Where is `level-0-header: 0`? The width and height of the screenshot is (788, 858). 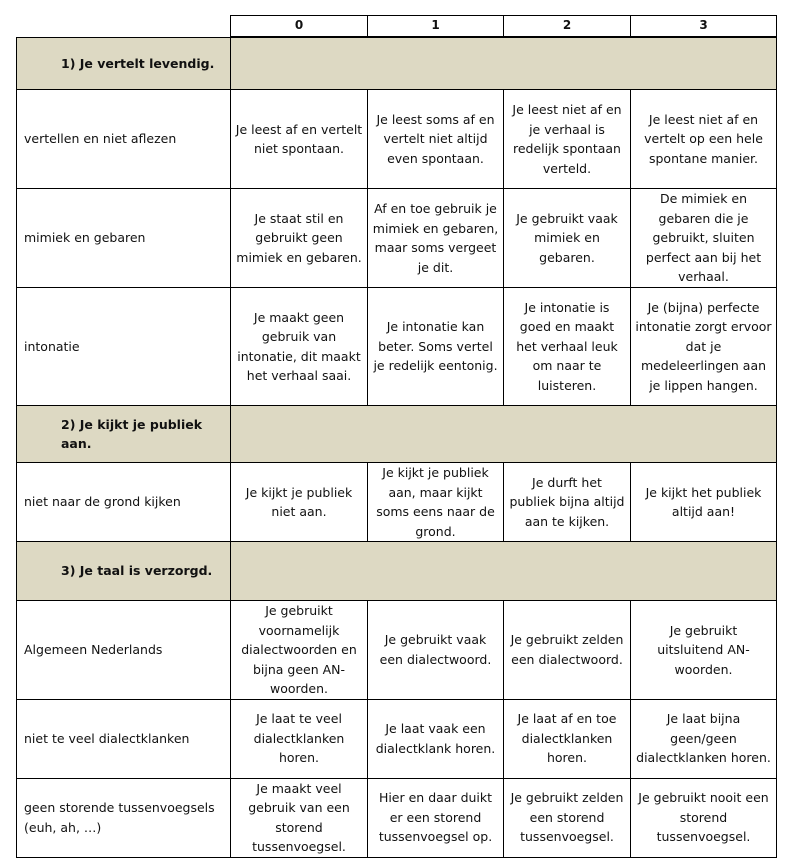
level-0-header: 0 is located at coordinates (299, 26).